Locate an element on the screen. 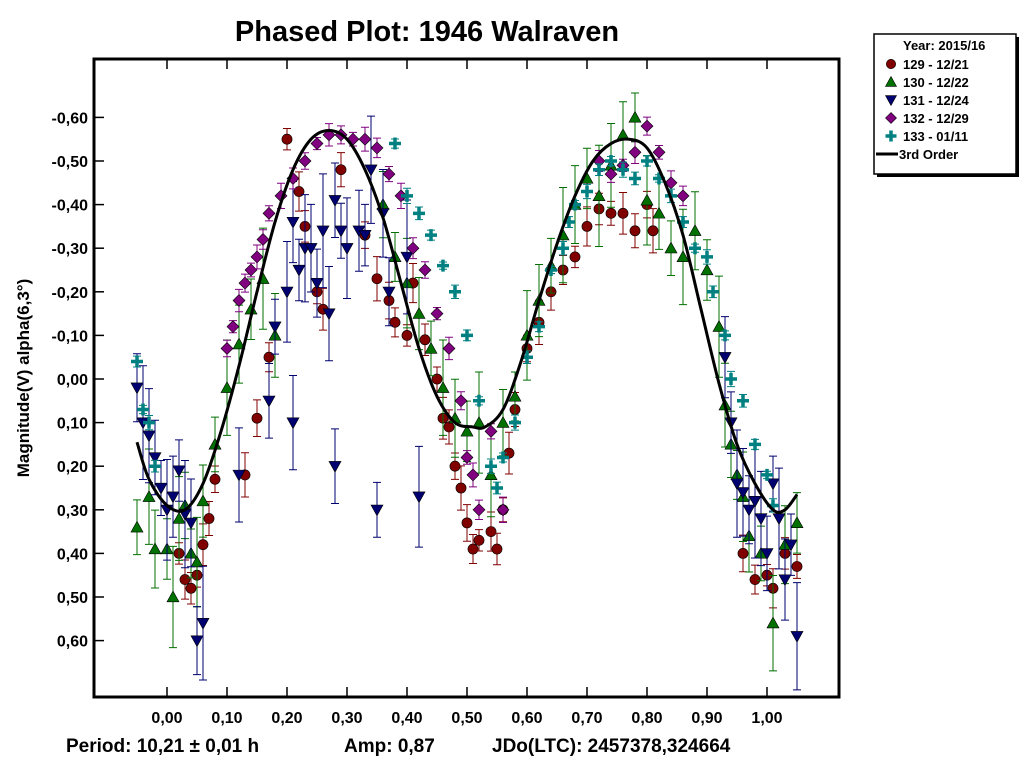 Image resolution: width=1024 pixels, height=768 pixels. x-tick-label: 0,00 is located at coordinates (166, 718).